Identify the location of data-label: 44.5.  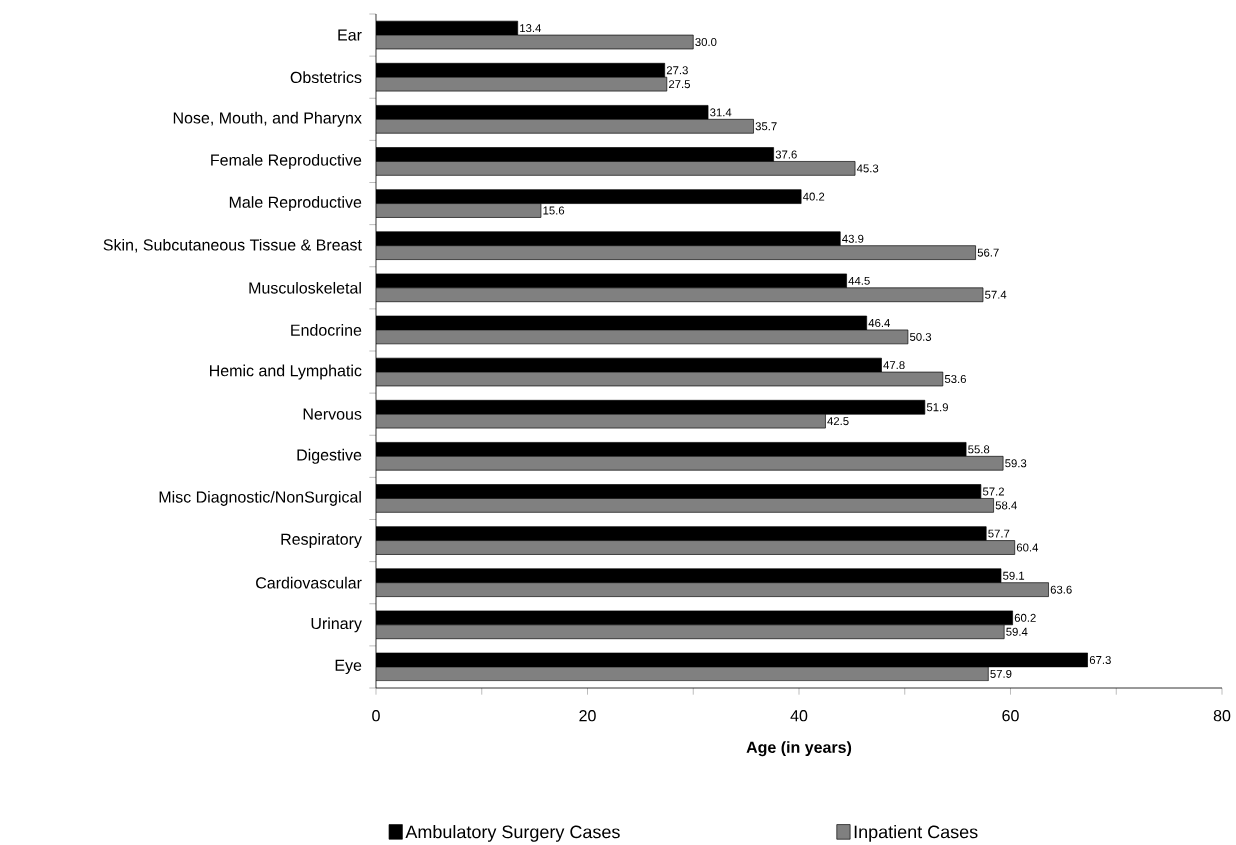
(859, 280).